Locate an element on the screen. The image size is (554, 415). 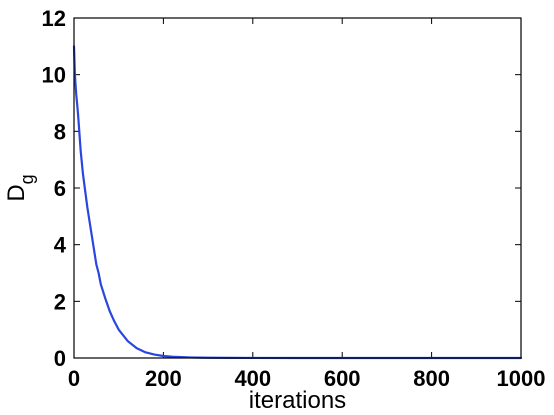
x-tick-label: 400 is located at coordinates (252, 378).